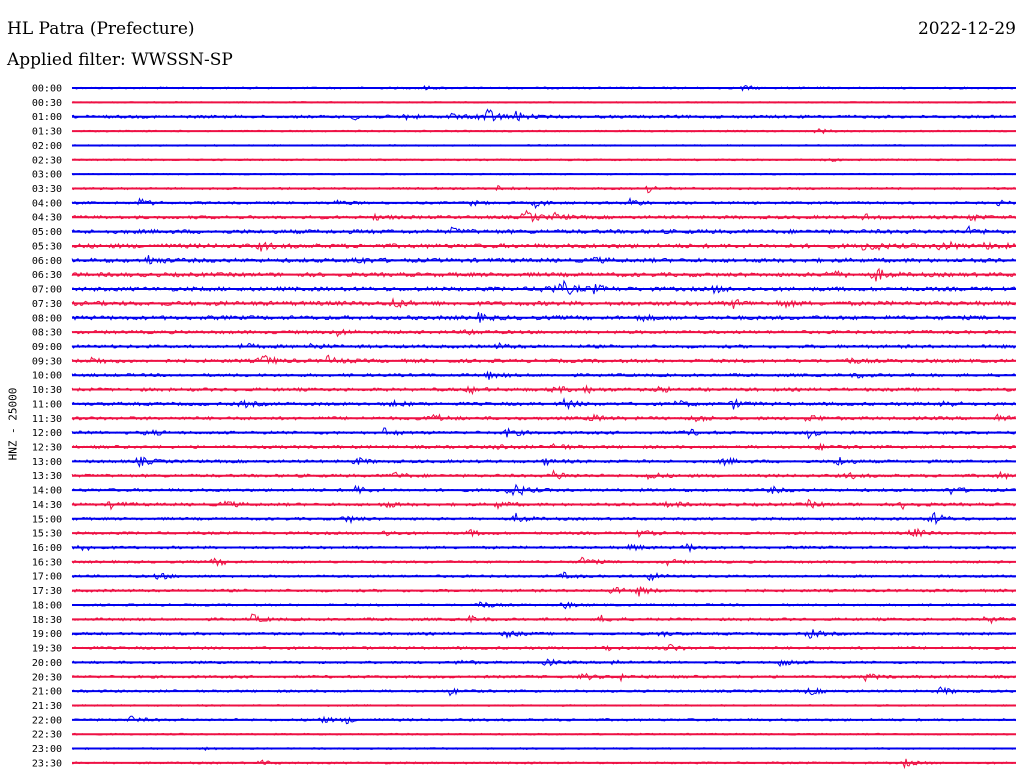  What do you see at coordinates (47, 304) in the screenshot?
I see `tick-label-0730: 07:30` at bounding box center [47, 304].